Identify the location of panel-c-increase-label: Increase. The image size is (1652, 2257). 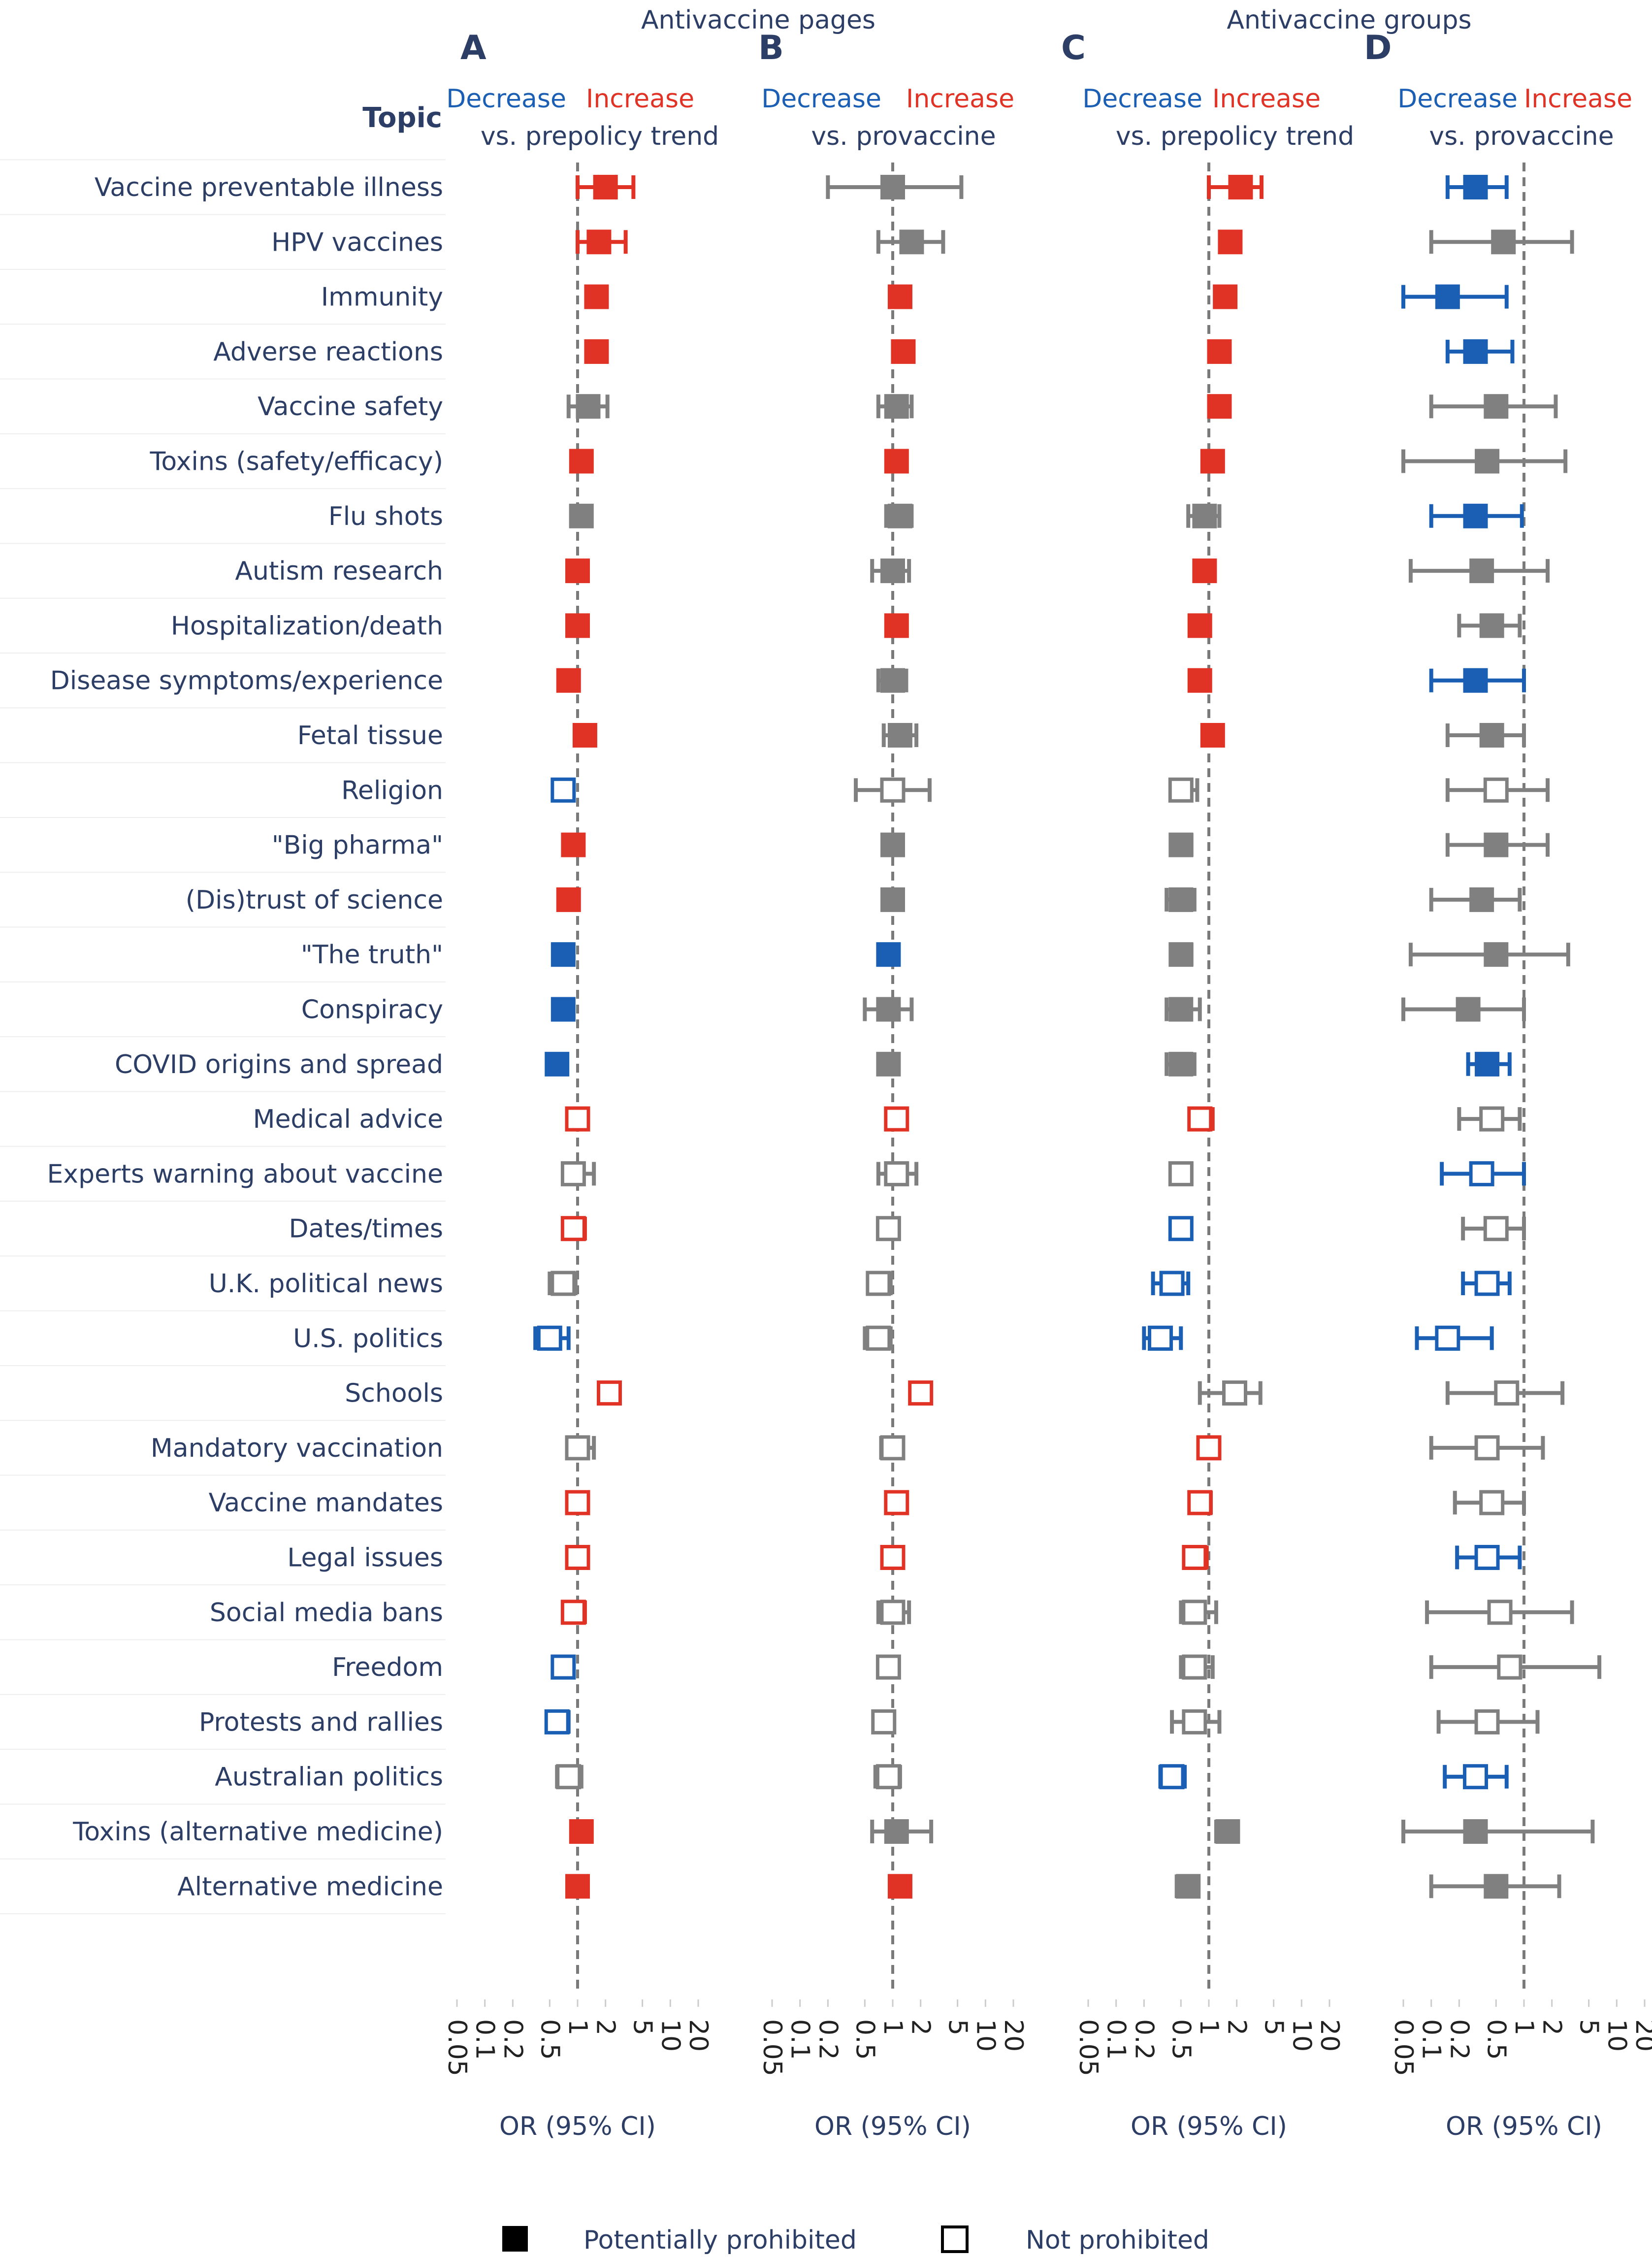
(1266, 99).